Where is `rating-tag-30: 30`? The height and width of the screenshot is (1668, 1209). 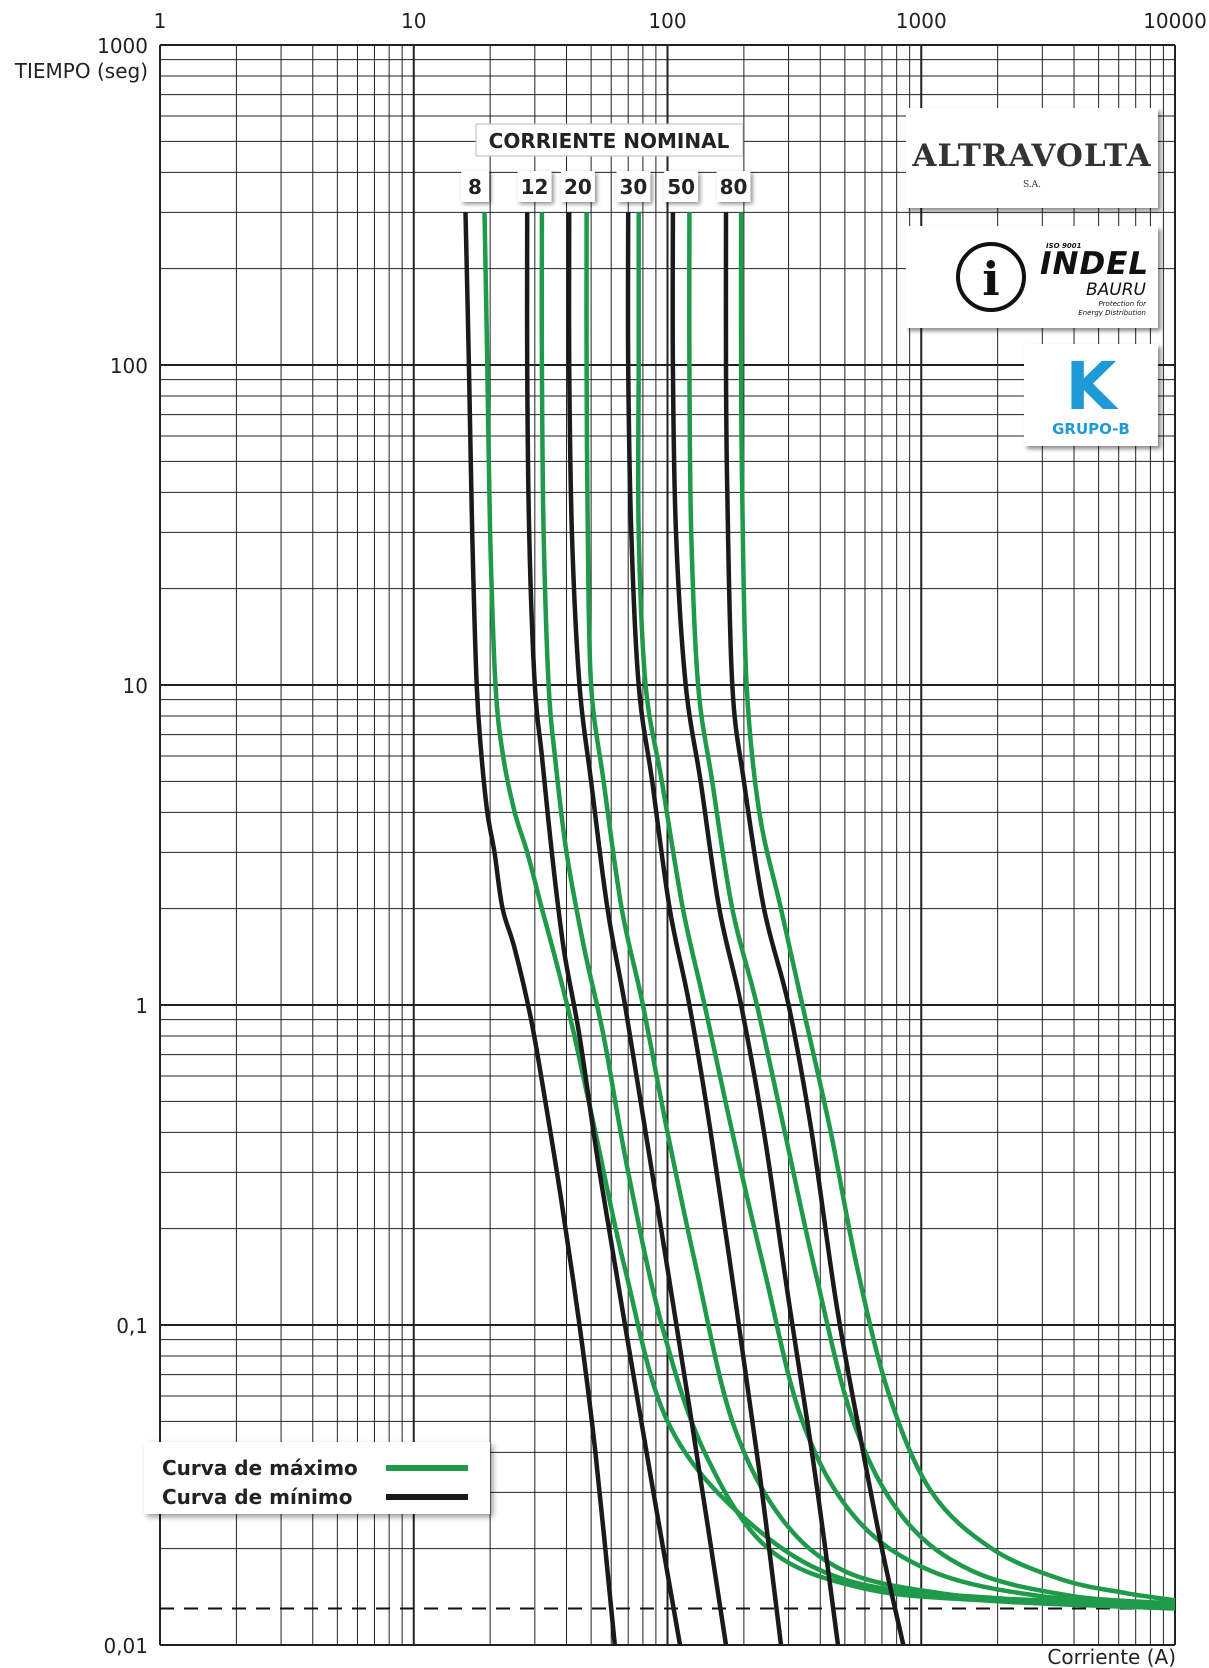 rating-tag-30: 30 is located at coordinates (633, 186).